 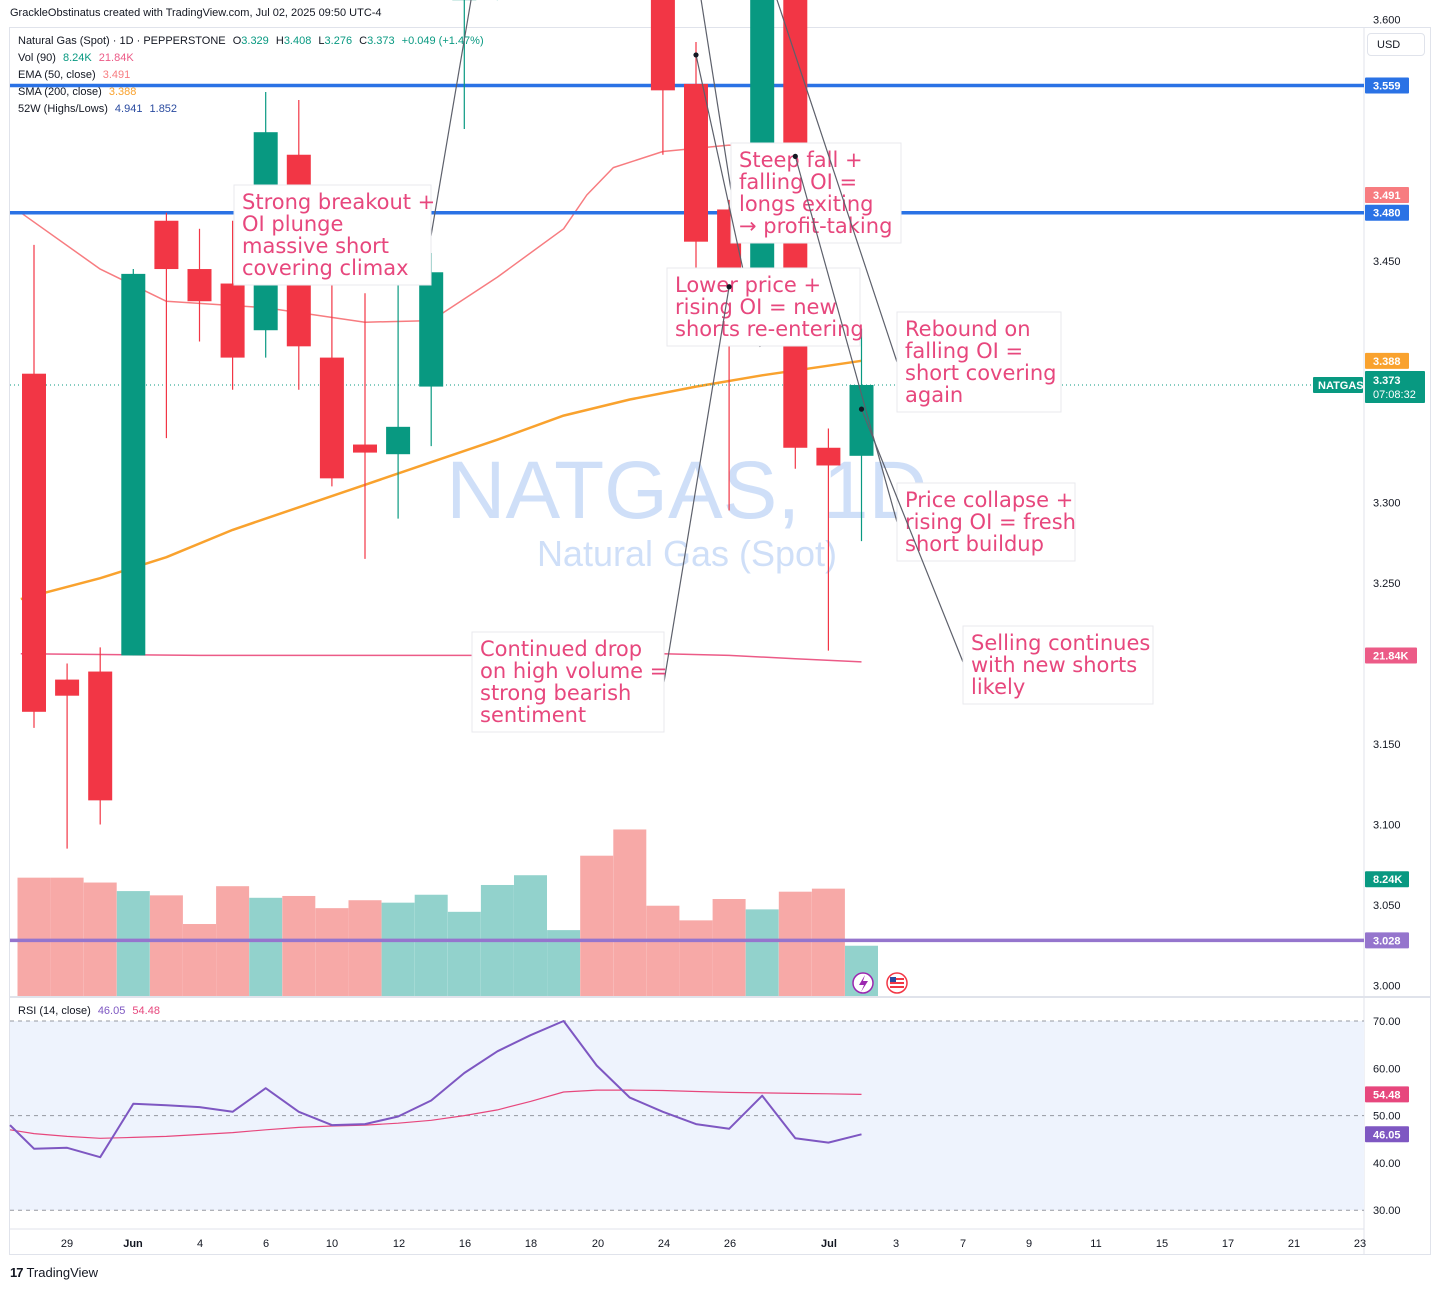 I want to click on annotation-text: → profit-taking, so click(x=815, y=226).